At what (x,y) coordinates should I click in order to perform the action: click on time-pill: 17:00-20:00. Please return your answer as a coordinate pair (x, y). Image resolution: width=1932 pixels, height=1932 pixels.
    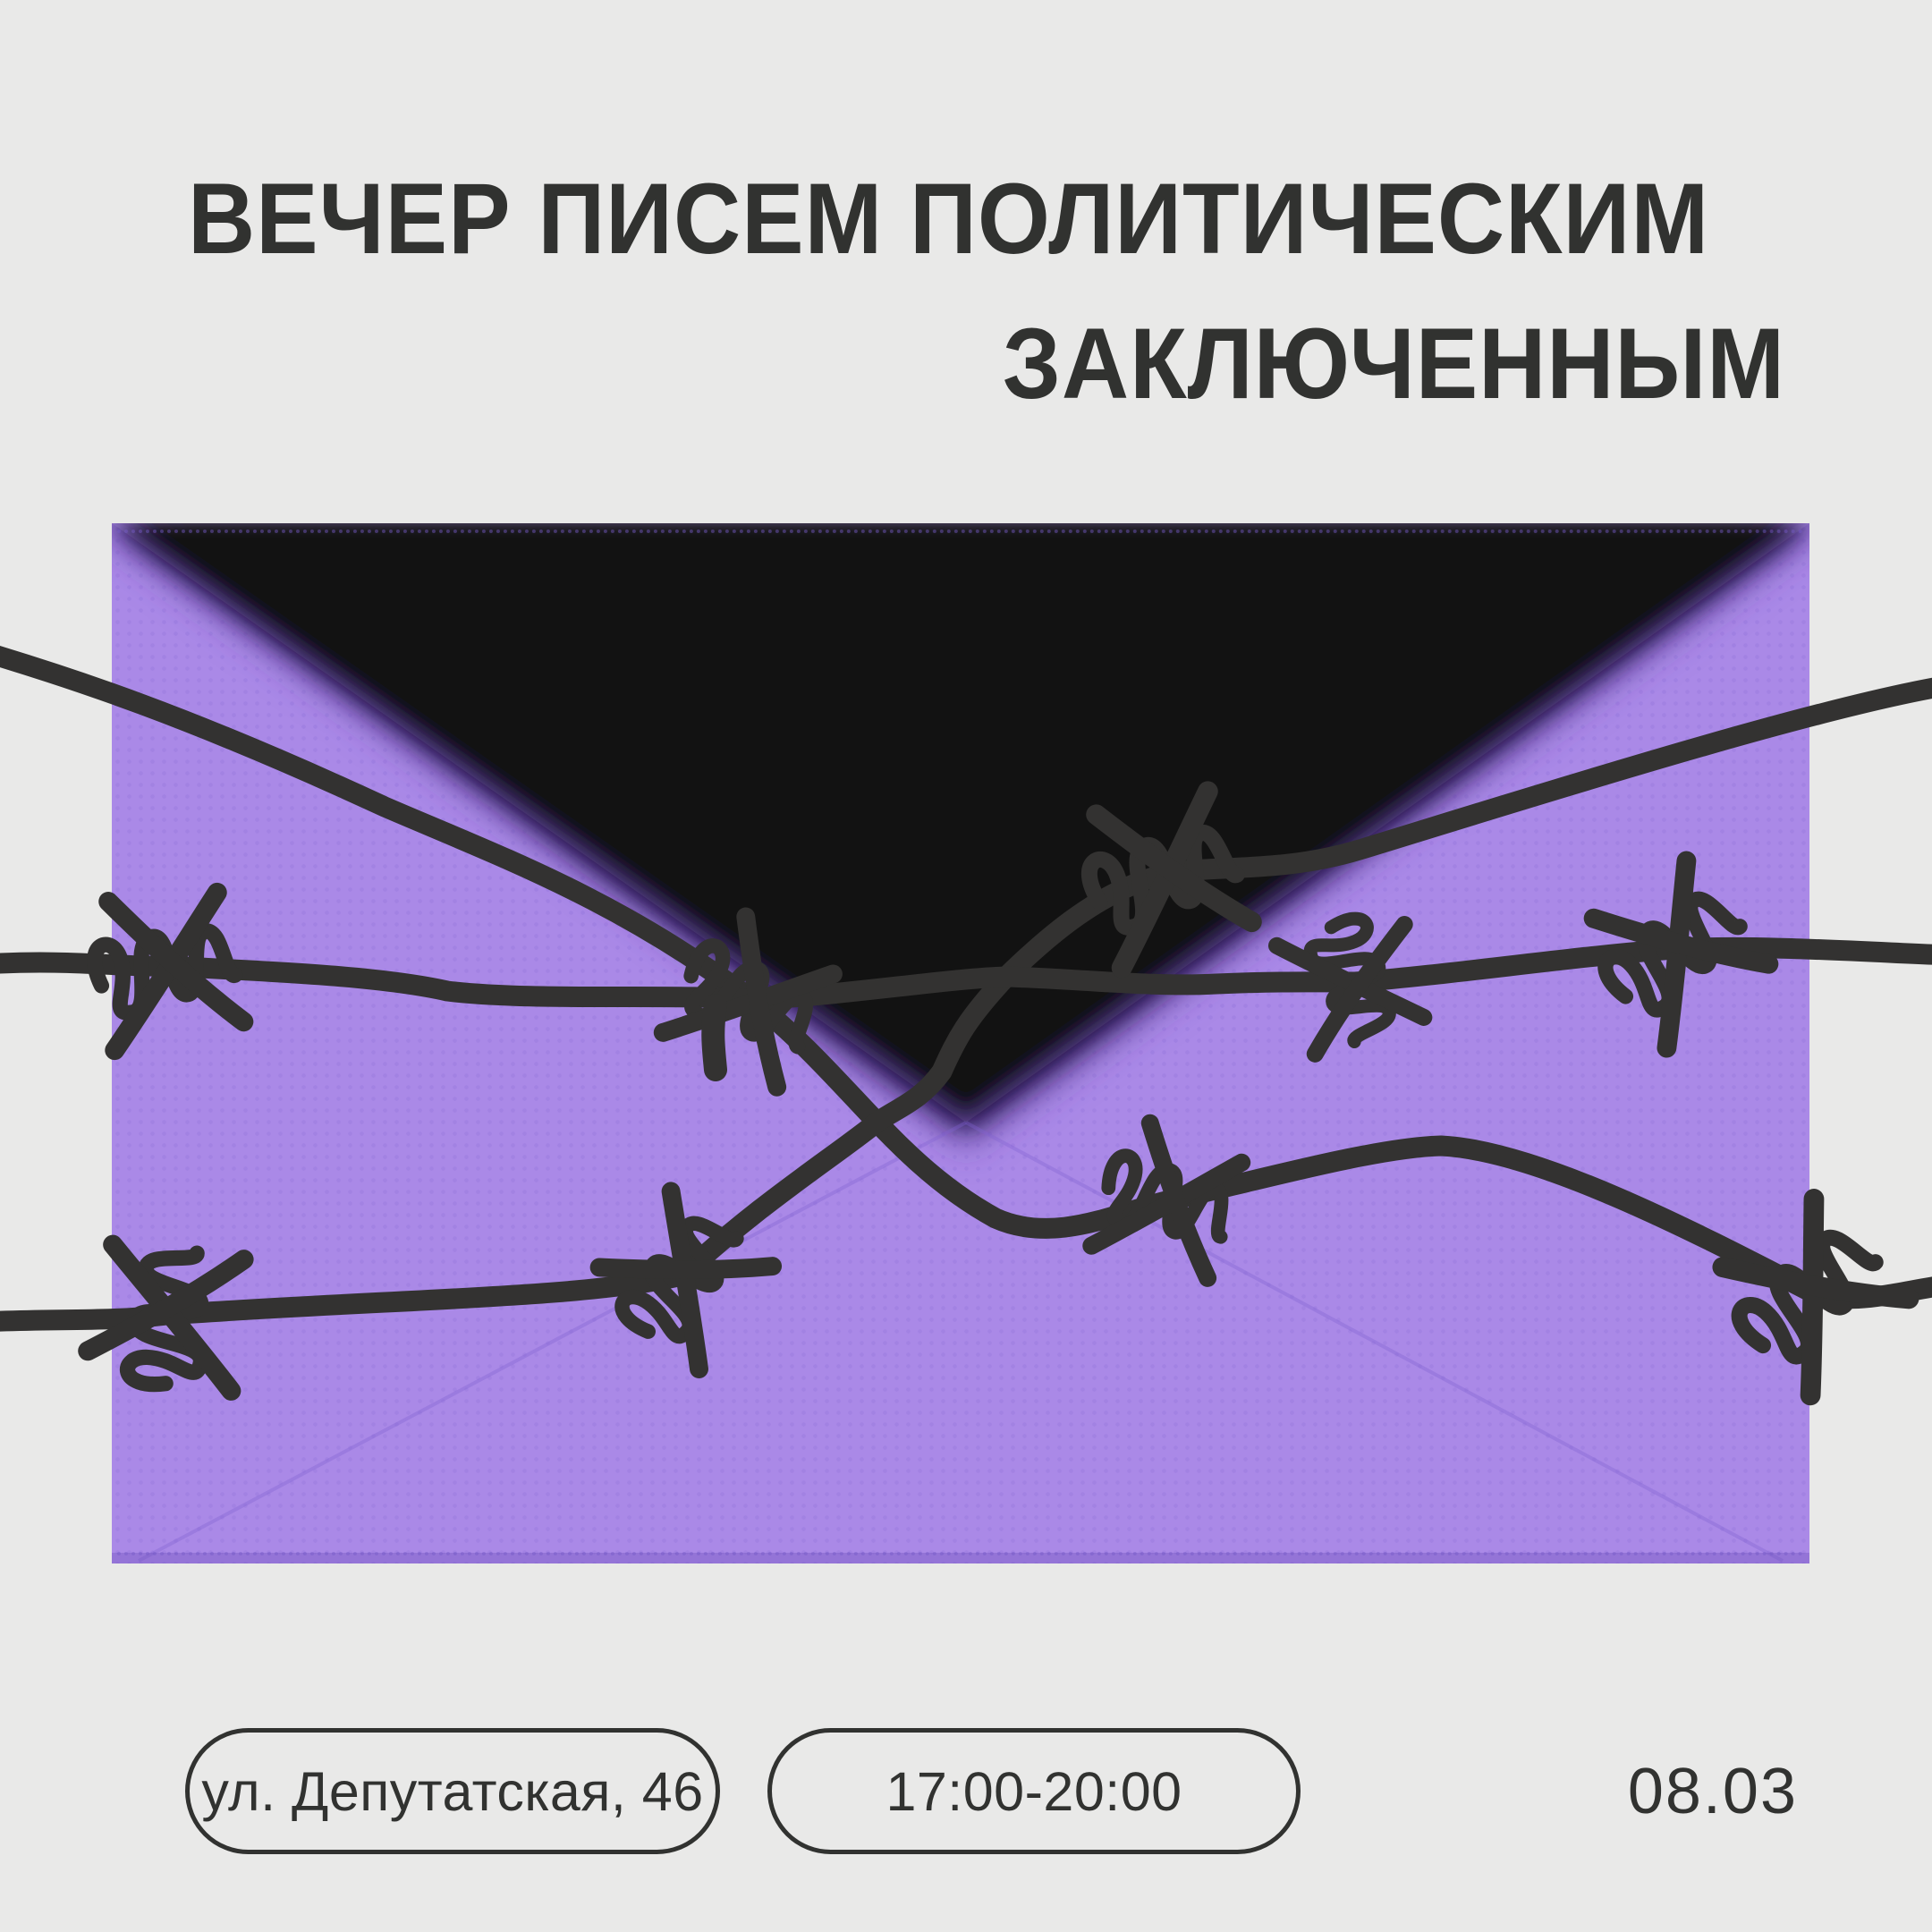
    Looking at the image, I should click on (1034, 1791).